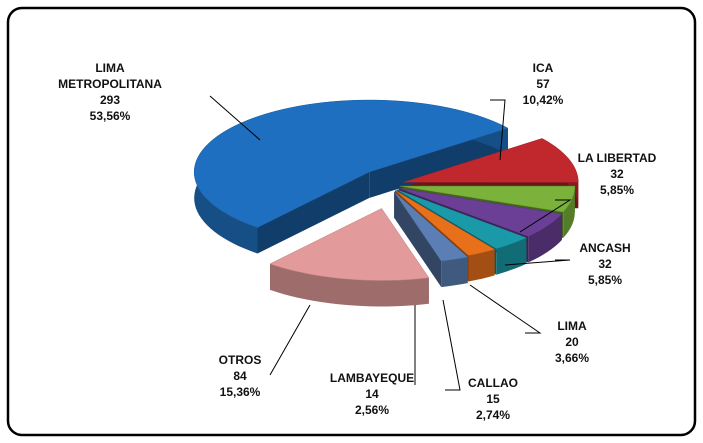 Image resolution: width=703 pixels, height=443 pixels. I want to click on label-line: 15,36%, so click(240, 392).